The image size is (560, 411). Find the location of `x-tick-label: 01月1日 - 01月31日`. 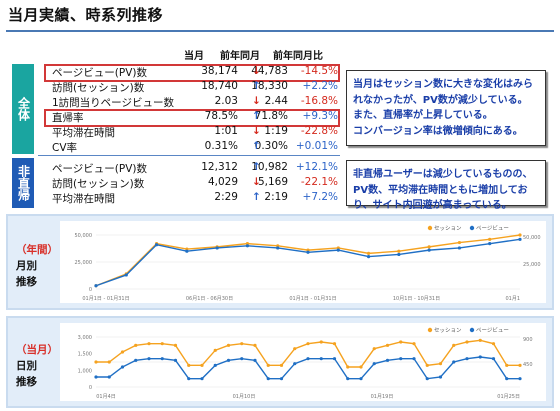

x-tick-label: 01月1日 - 01月31日 is located at coordinates (312, 299).